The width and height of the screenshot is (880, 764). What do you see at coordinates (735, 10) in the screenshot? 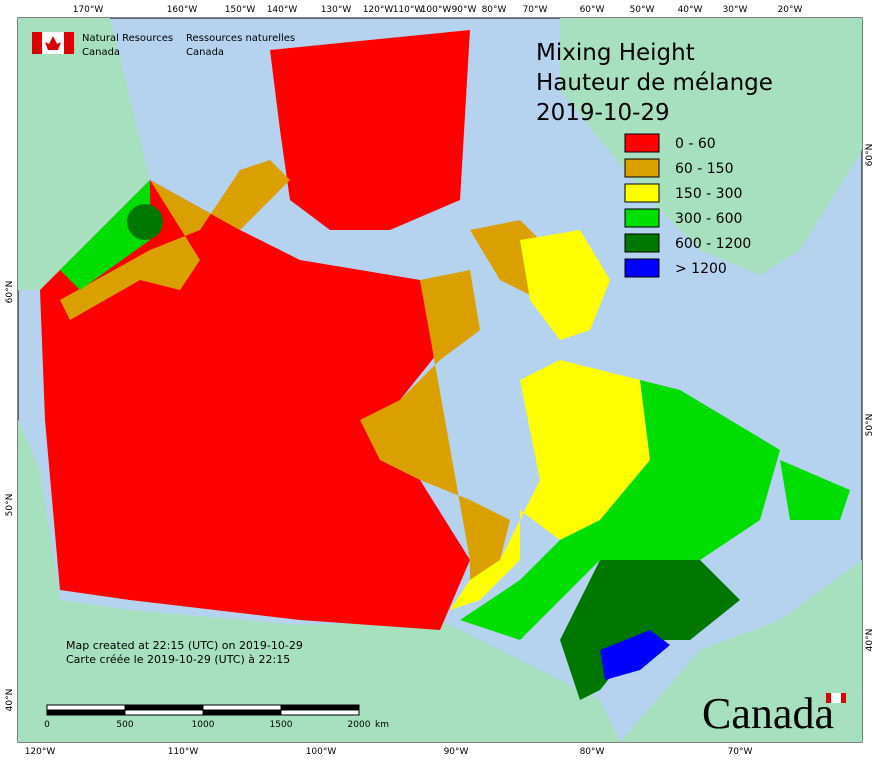
I see `longitude-label: 30°W` at bounding box center [735, 10].